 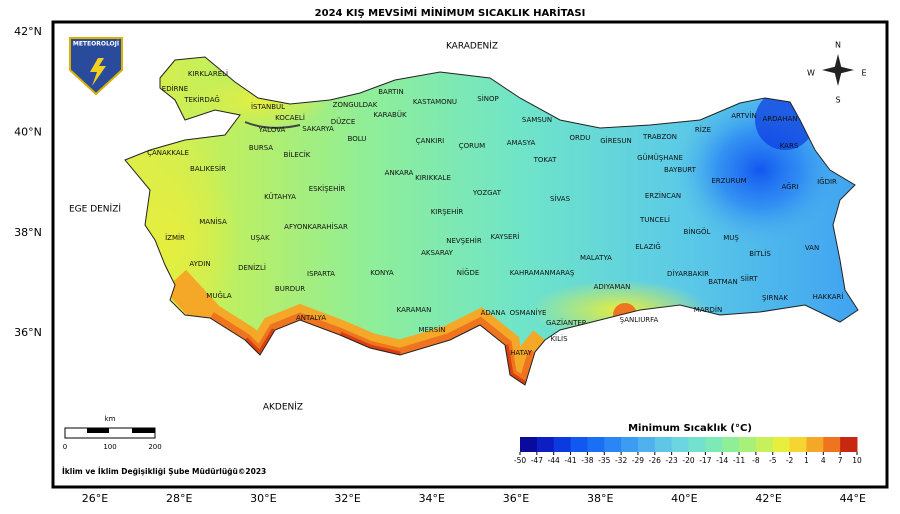 What do you see at coordinates (175, 237) in the screenshot?
I see `province-label: İZMİR` at bounding box center [175, 237].